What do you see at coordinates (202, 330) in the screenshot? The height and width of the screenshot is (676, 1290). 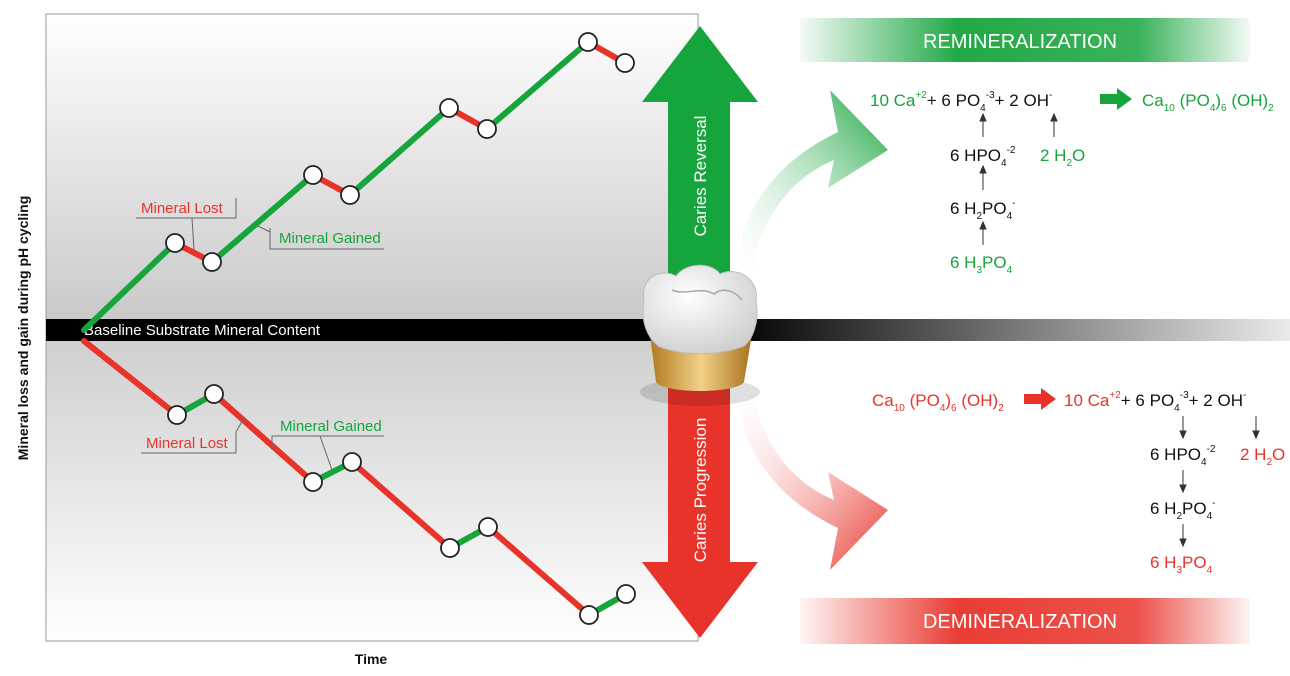 I see `baseline-label: Baseline Substrate Mineral Content` at bounding box center [202, 330].